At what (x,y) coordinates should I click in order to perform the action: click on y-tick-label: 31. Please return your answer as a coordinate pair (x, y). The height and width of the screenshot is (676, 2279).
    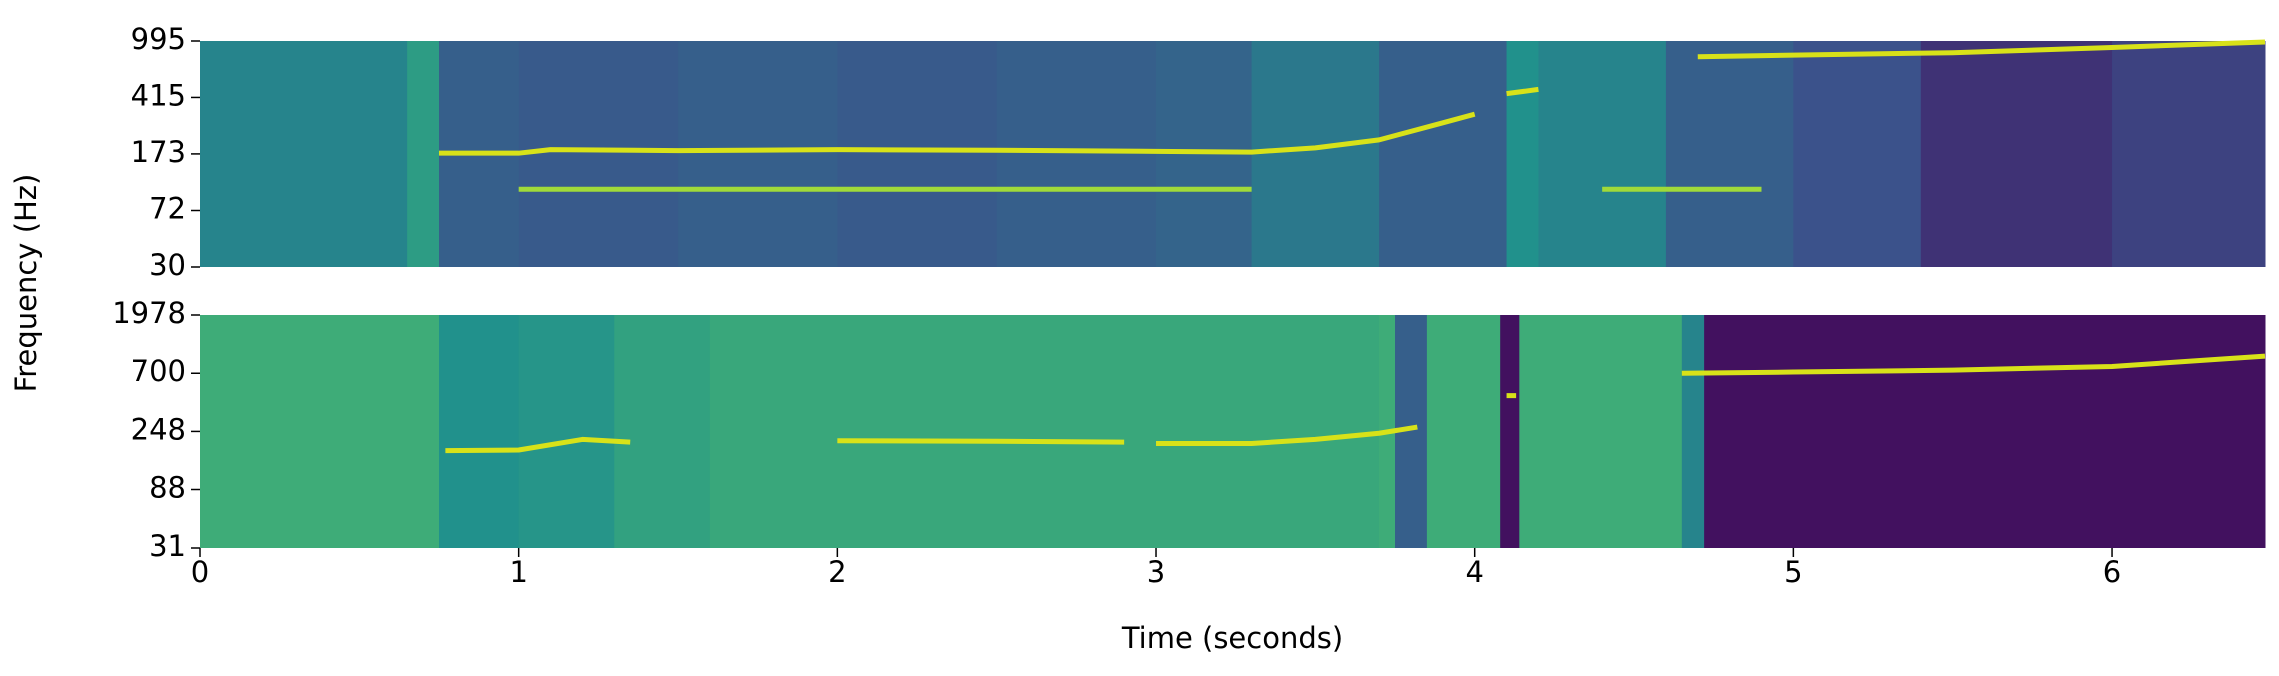
    Looking at the image, I should click on (167, 546).